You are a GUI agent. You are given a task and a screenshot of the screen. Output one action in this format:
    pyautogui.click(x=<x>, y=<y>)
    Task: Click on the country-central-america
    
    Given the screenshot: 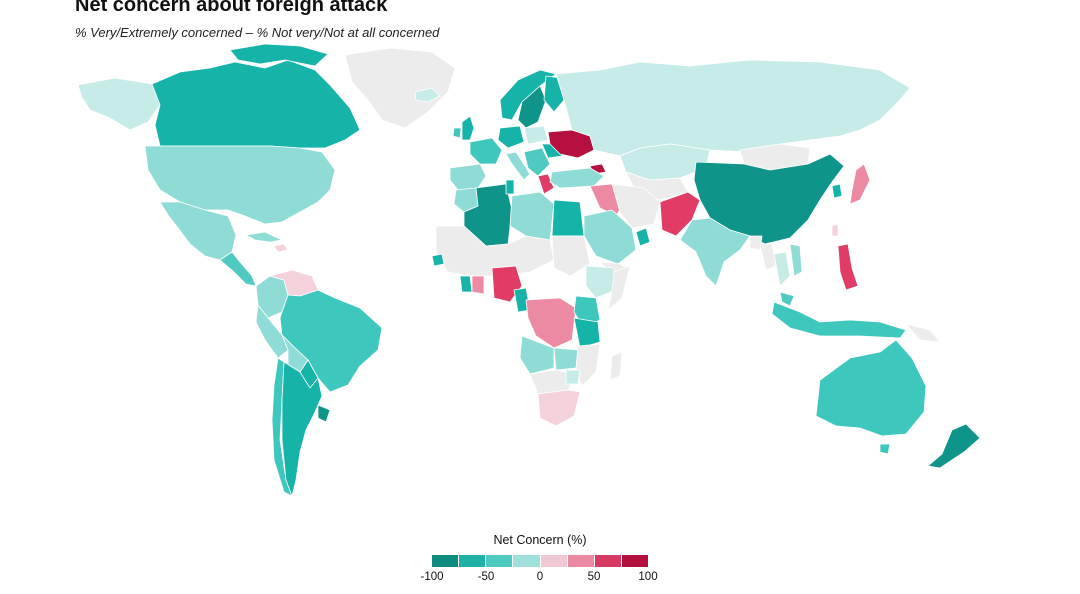 What is the action you would take?
    pyautogui.click(x=238, y=269)
    